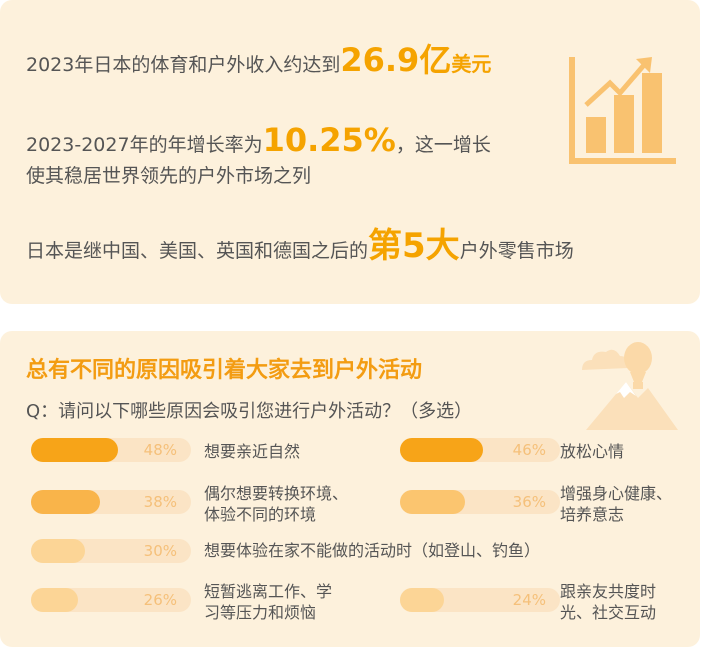 Image resolution: width=702 pixels, height=651 pixels. What do you see at coordinates (396, 60) in the screenshot?
I see `stat-revenue-value: 26.9亿` at bounding box center [396, 60].